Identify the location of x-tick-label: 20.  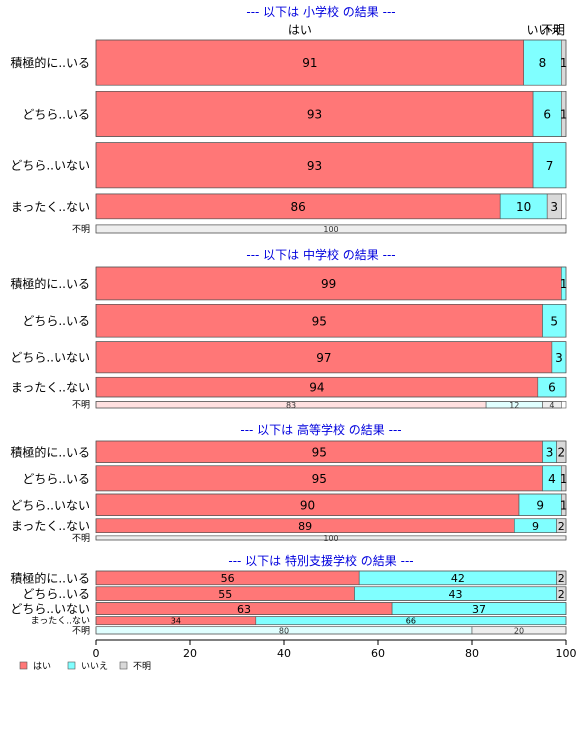
(190, 653).